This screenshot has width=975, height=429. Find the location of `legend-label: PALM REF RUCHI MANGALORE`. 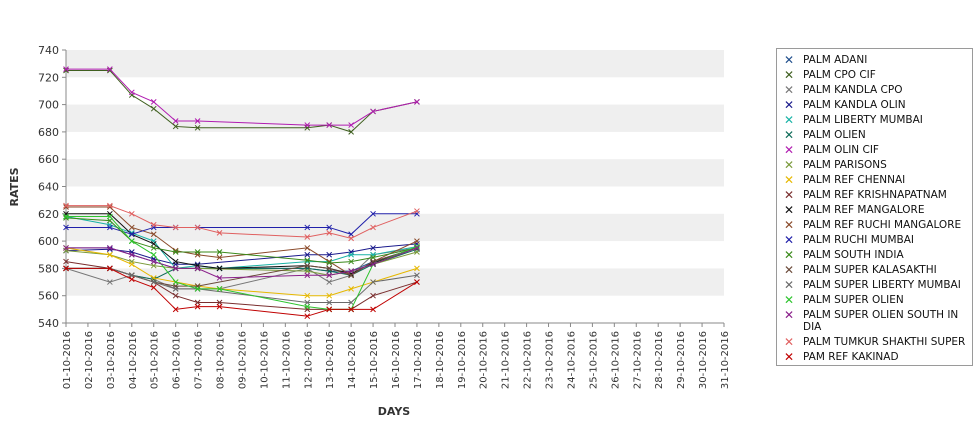

legend-label: PALM REF RUCHI MANGALORE is located at coordinates (882, 224).